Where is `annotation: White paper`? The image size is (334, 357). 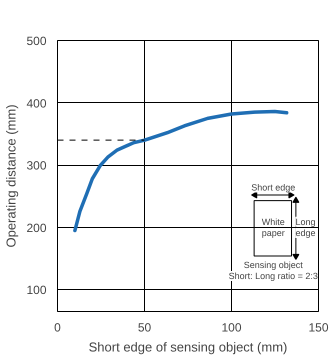
annotation: White paper is located at coordinates (273, 227).